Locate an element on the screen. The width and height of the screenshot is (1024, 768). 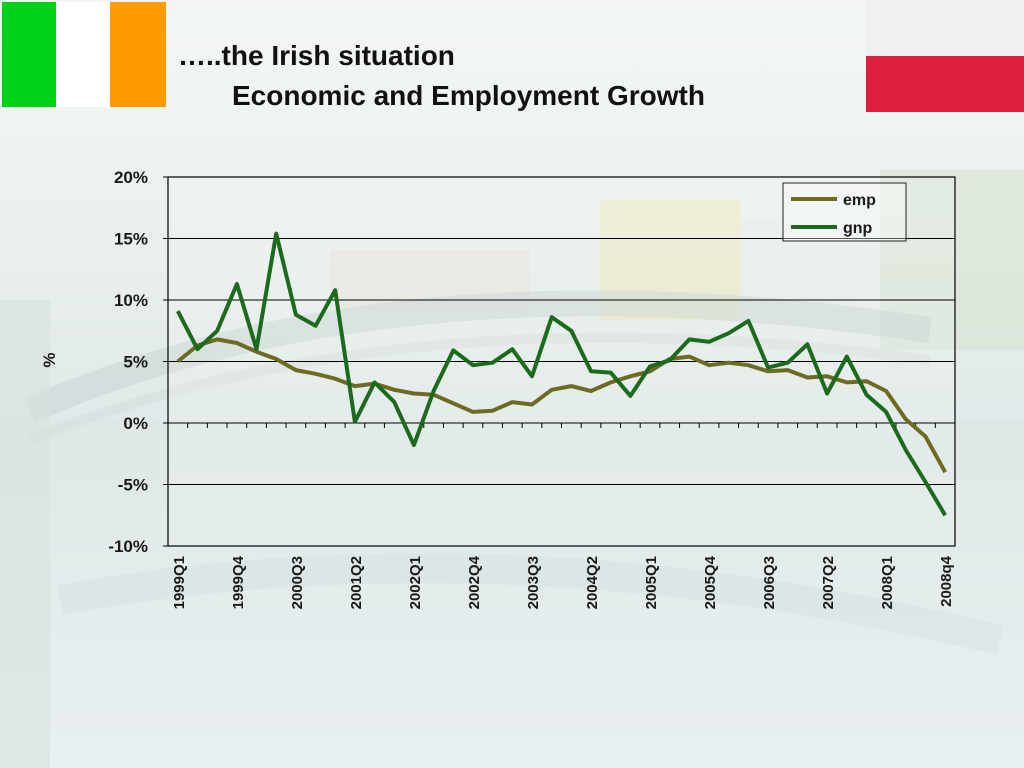
x-tick-label: 1999Q1 is located at coordinates (179, 582).